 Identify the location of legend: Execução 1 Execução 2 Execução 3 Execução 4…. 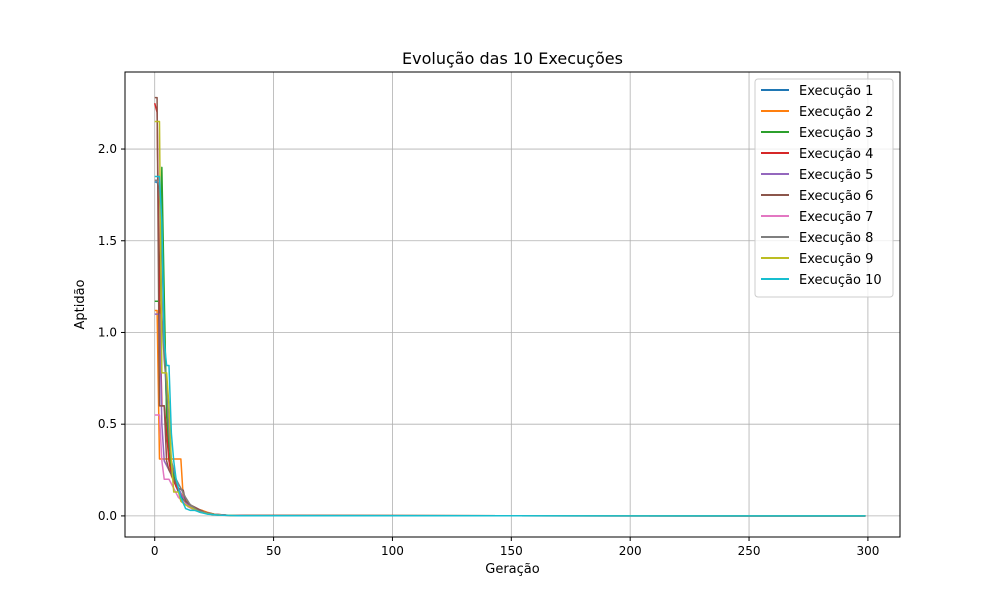
(824, 188).